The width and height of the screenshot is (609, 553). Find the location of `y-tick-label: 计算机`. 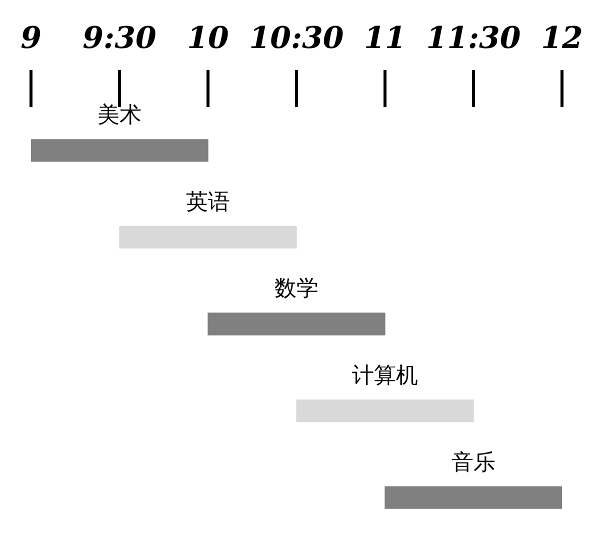

y-tick-label: 计算机 is located at coordinates (385, 376).